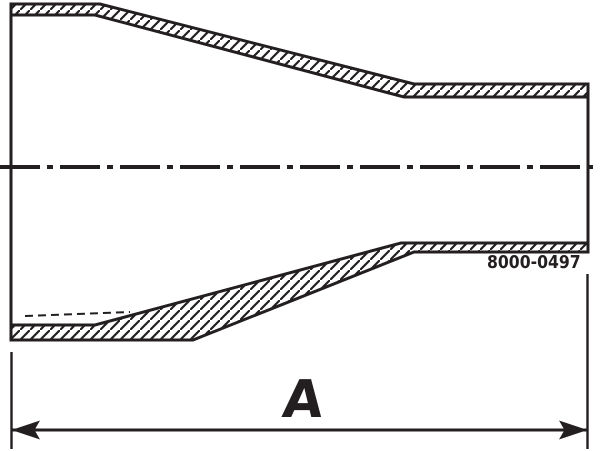 The width and height of the screenshot is (600, 451). I want to click on hidden-tangent-line, so click(77, 314).